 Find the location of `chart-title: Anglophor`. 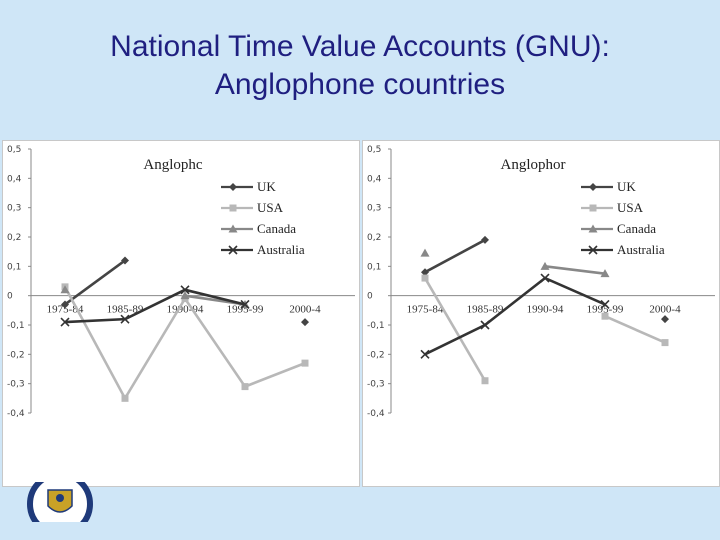

chart-title: Anglophor is located at coordinates (533, 165).